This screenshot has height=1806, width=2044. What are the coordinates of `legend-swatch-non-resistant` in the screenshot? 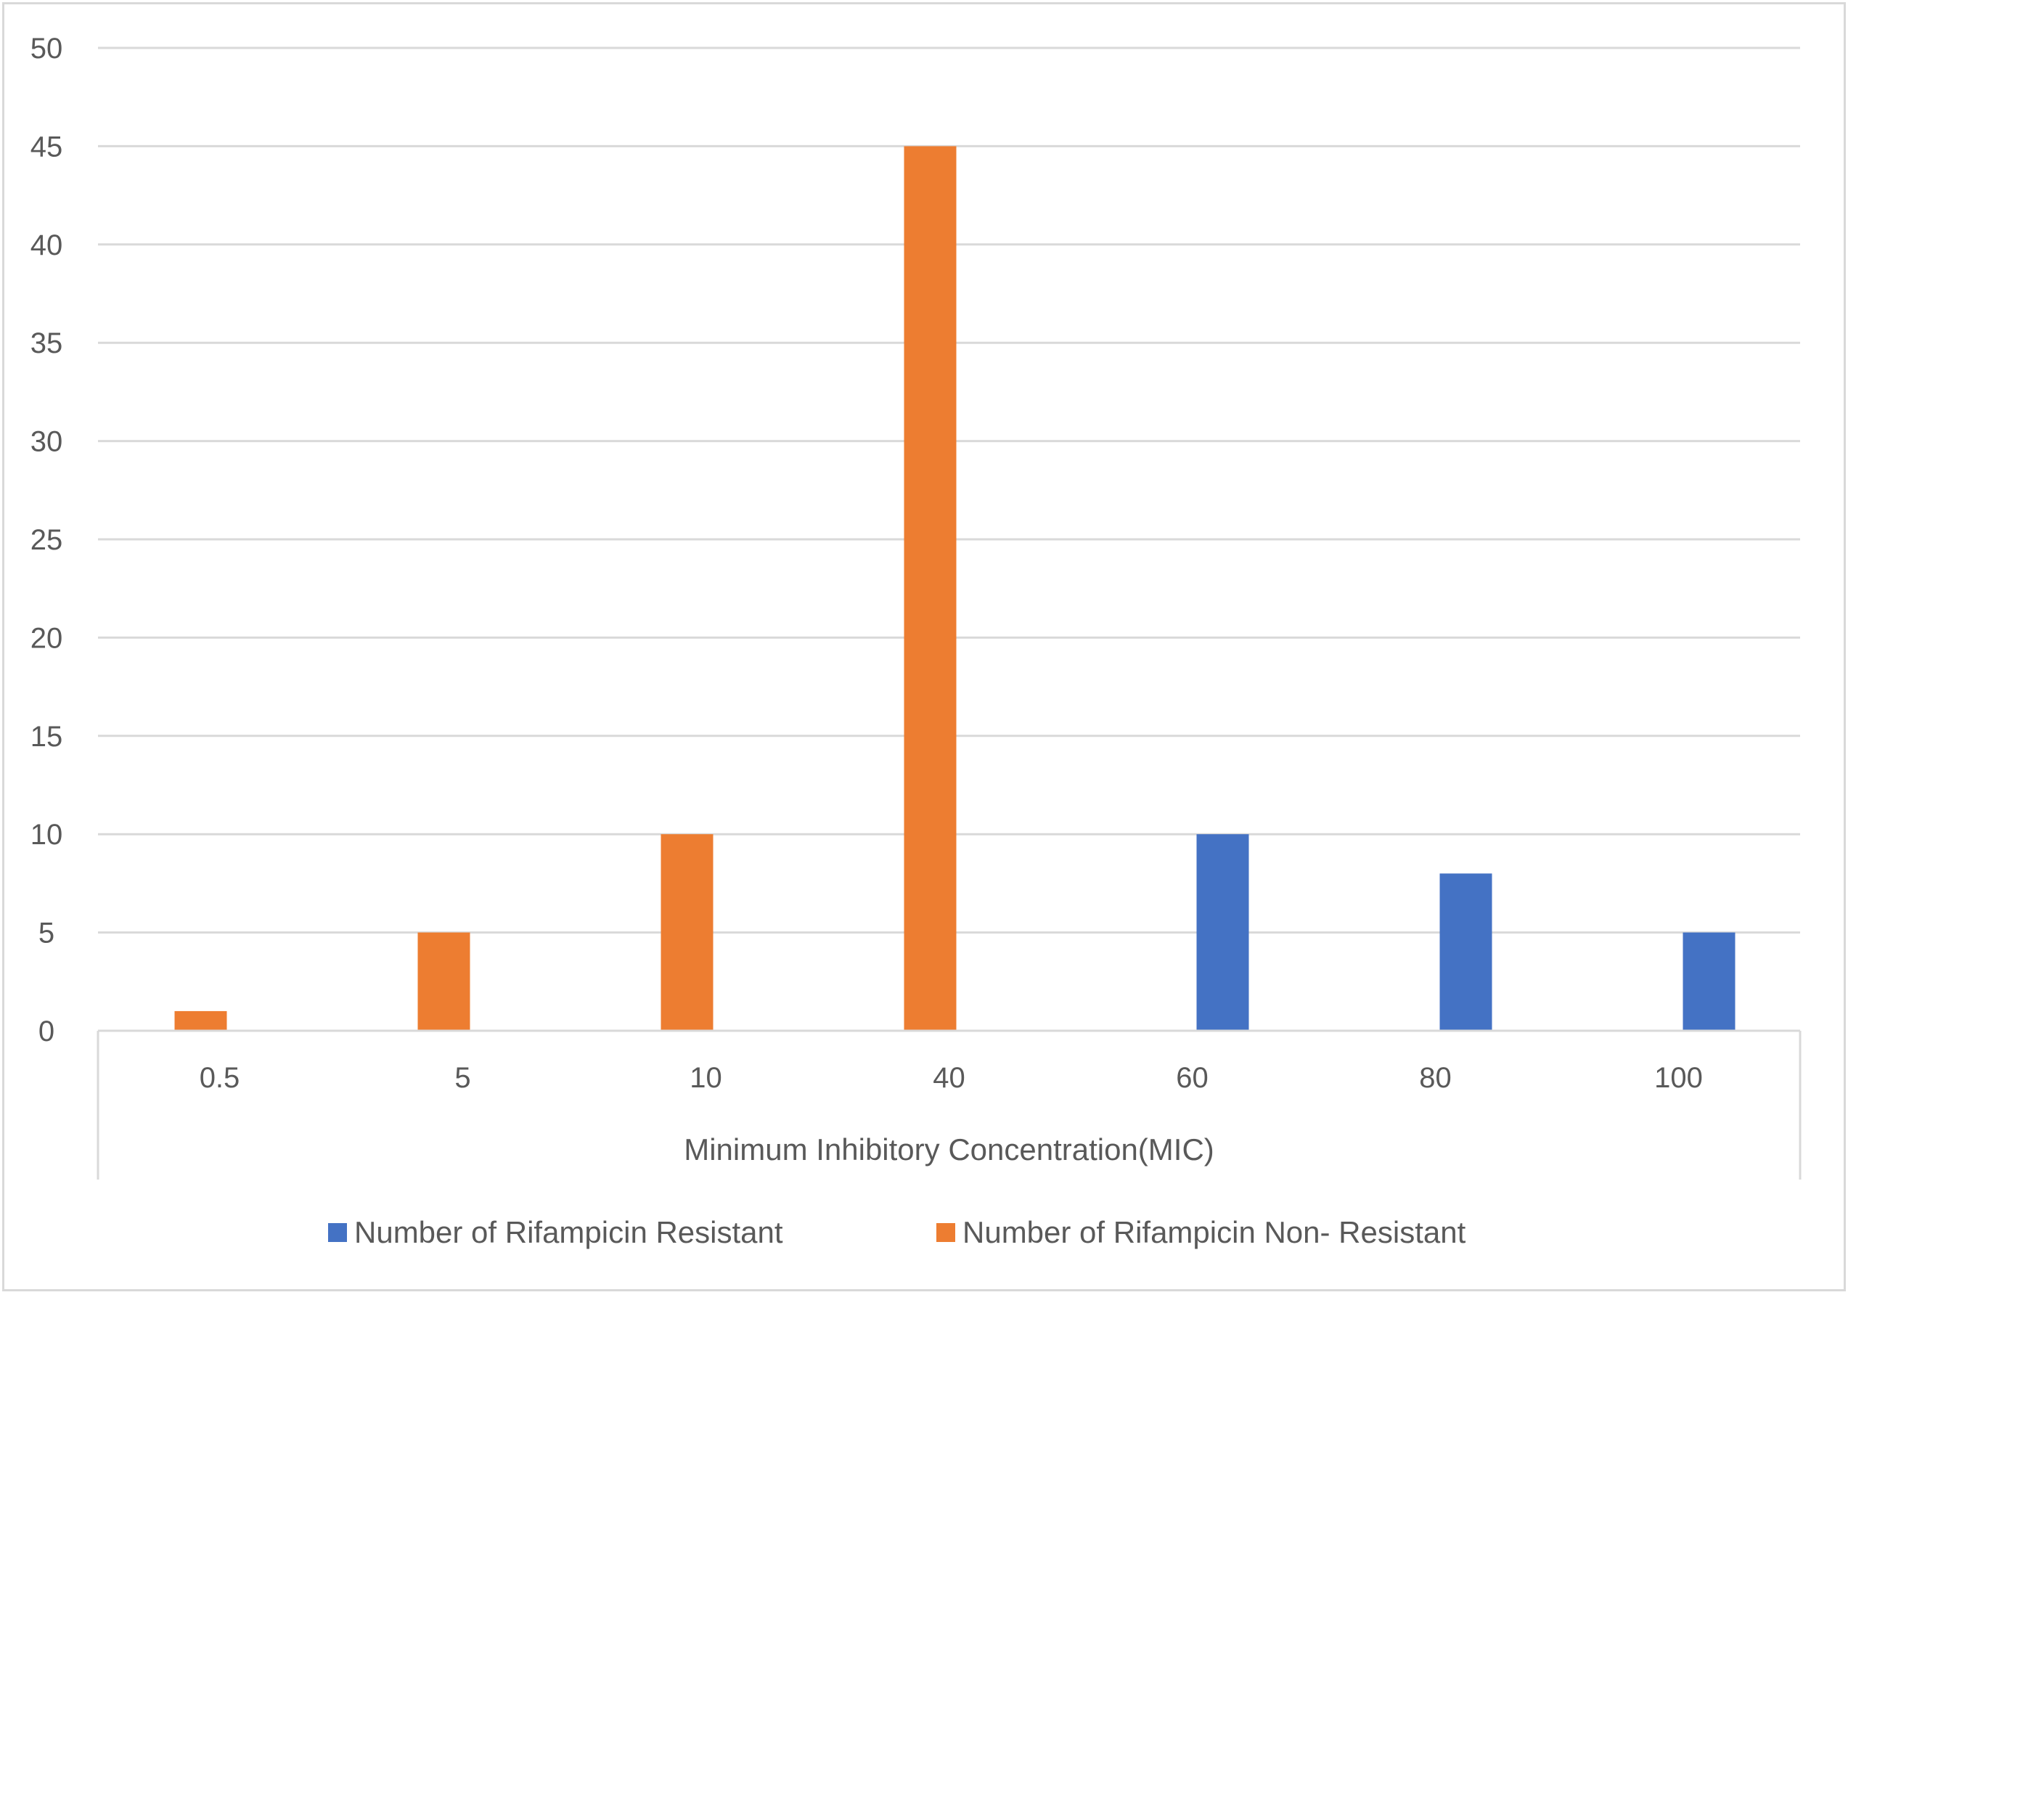 It's located at (945, 1232).